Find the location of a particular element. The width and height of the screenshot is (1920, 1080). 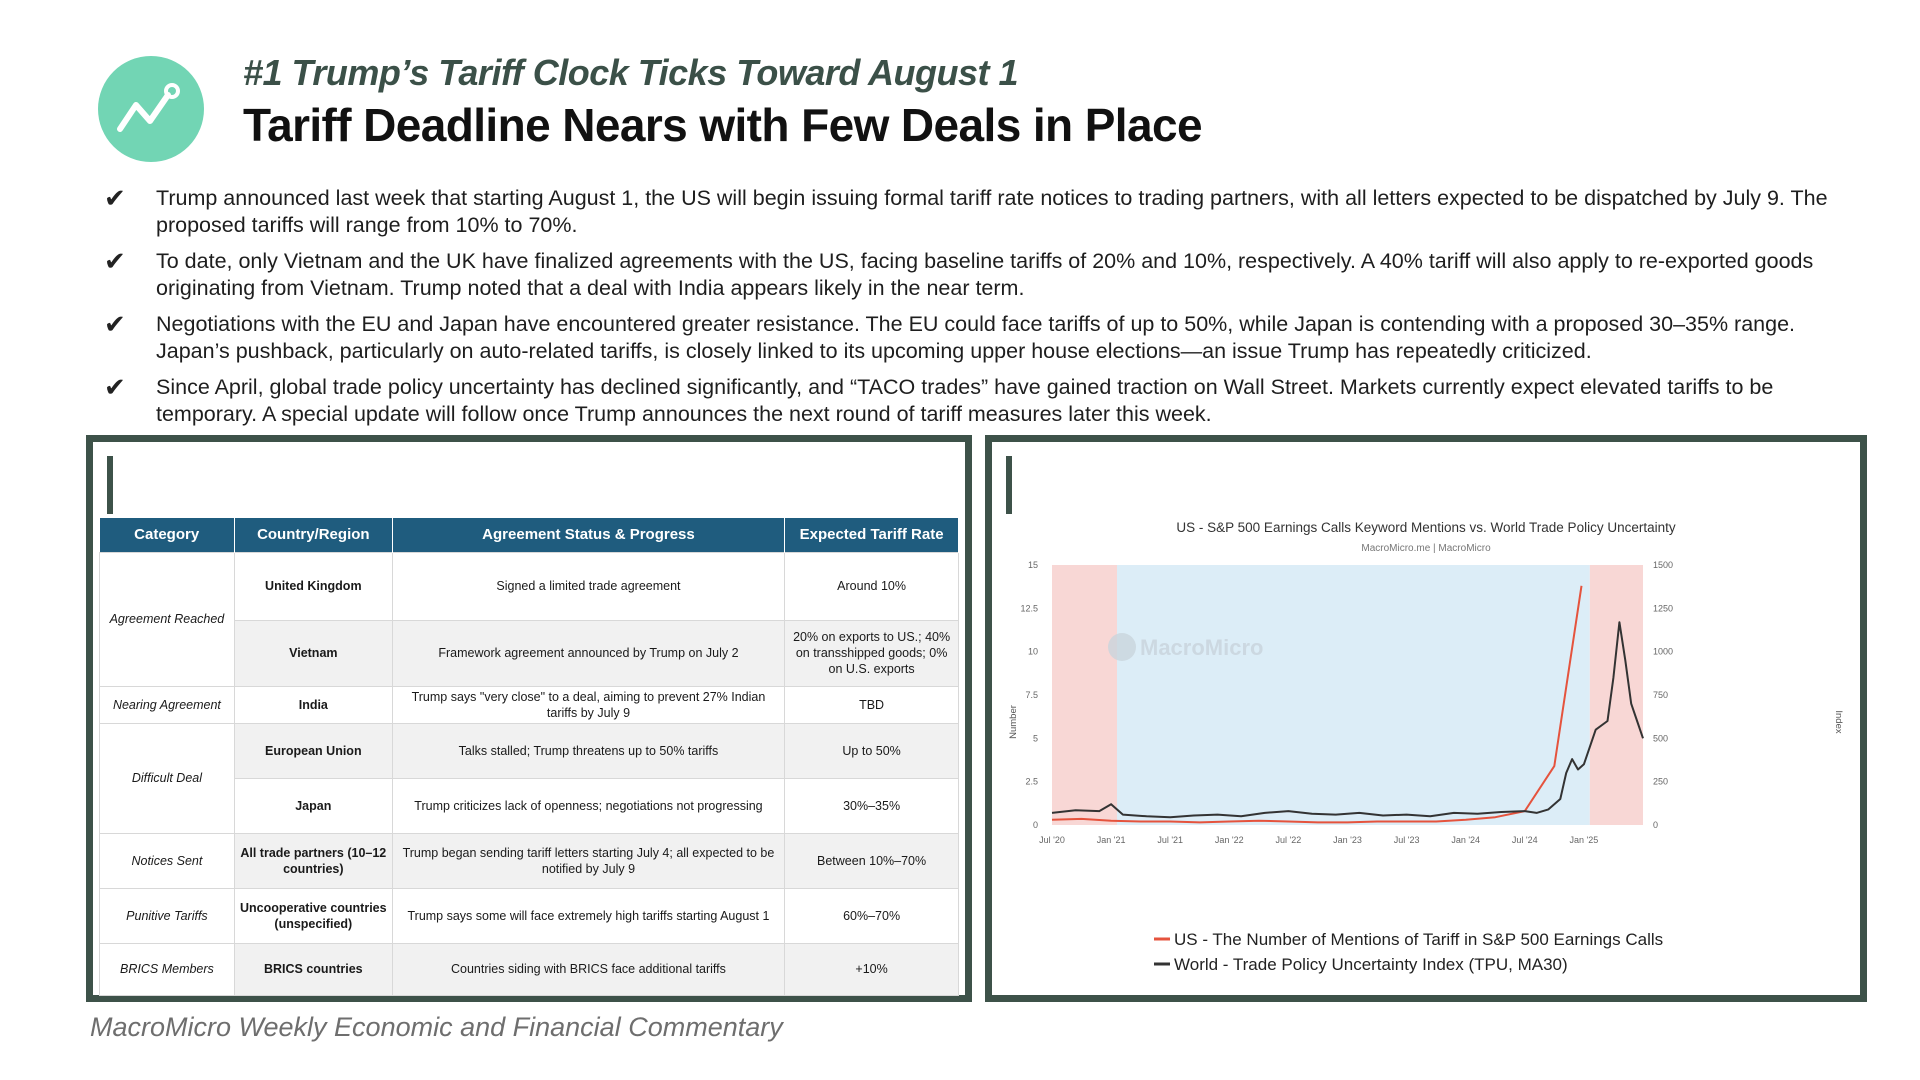

y-tick-right: 750 is located at coordinates (1660, 695).